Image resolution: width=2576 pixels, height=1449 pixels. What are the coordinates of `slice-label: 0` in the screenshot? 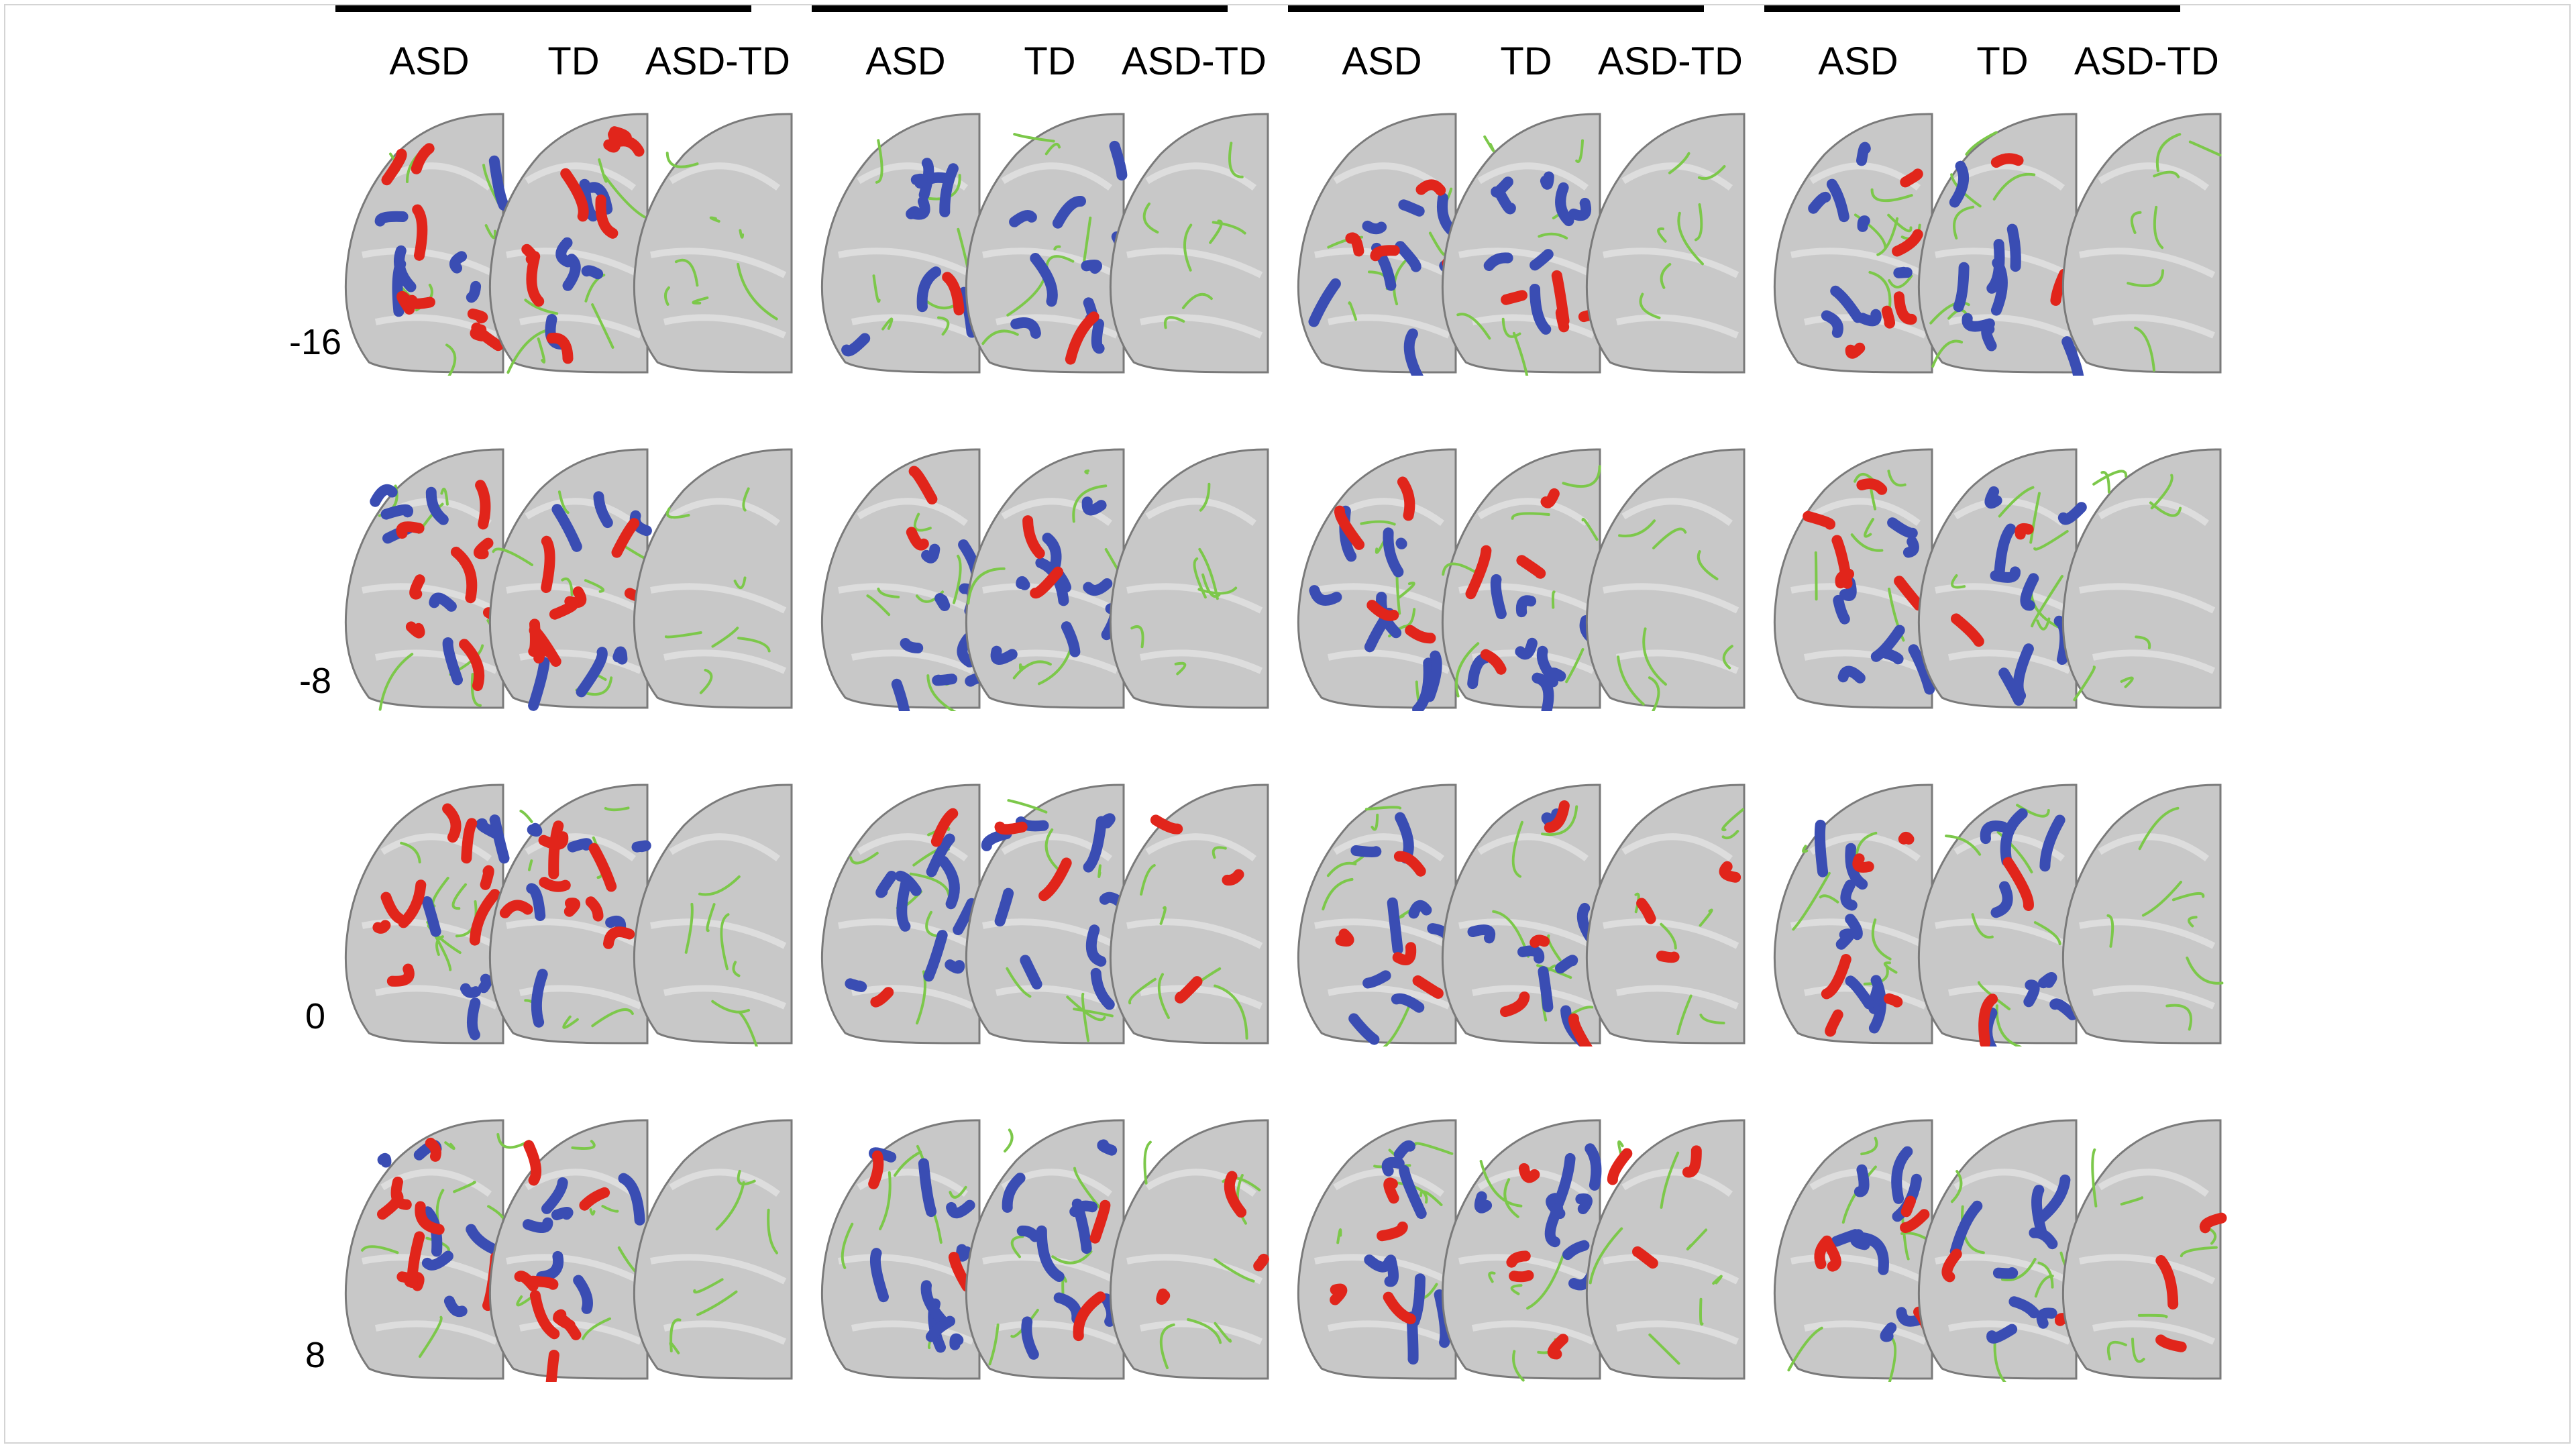 It's located at (315, 1016).